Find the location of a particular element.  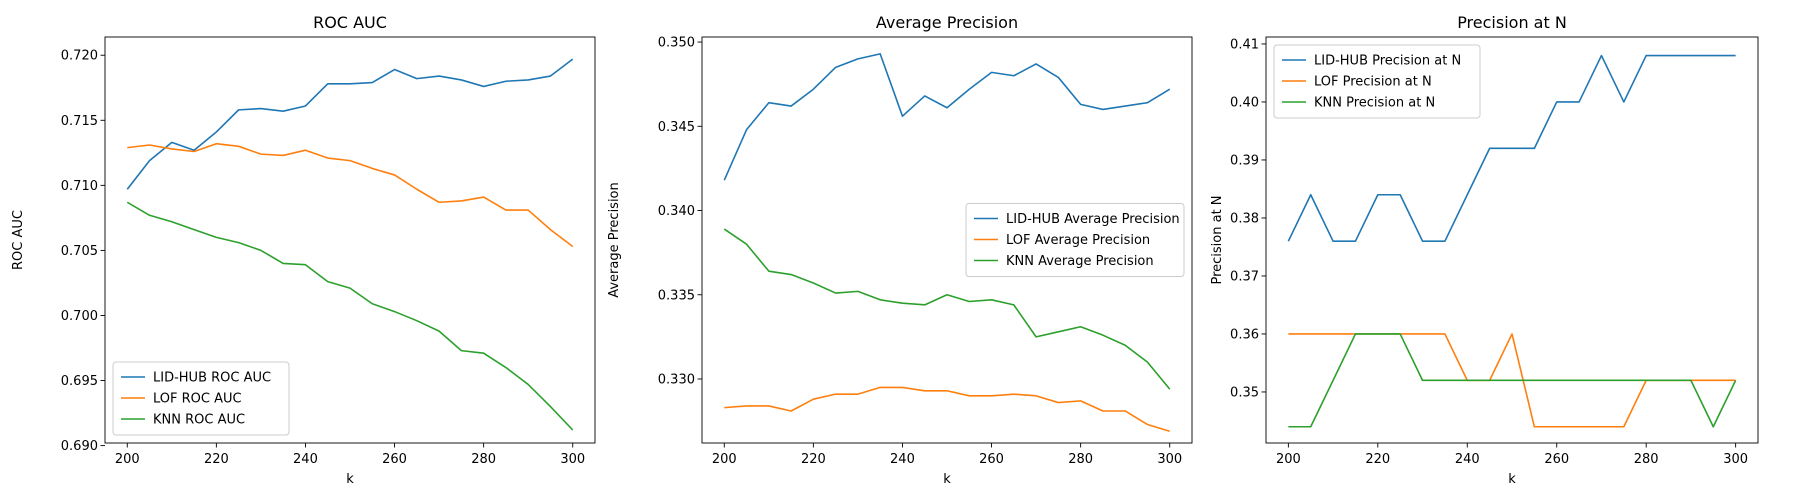

chart-title: Average Precision is located at coordinates (947, 22).